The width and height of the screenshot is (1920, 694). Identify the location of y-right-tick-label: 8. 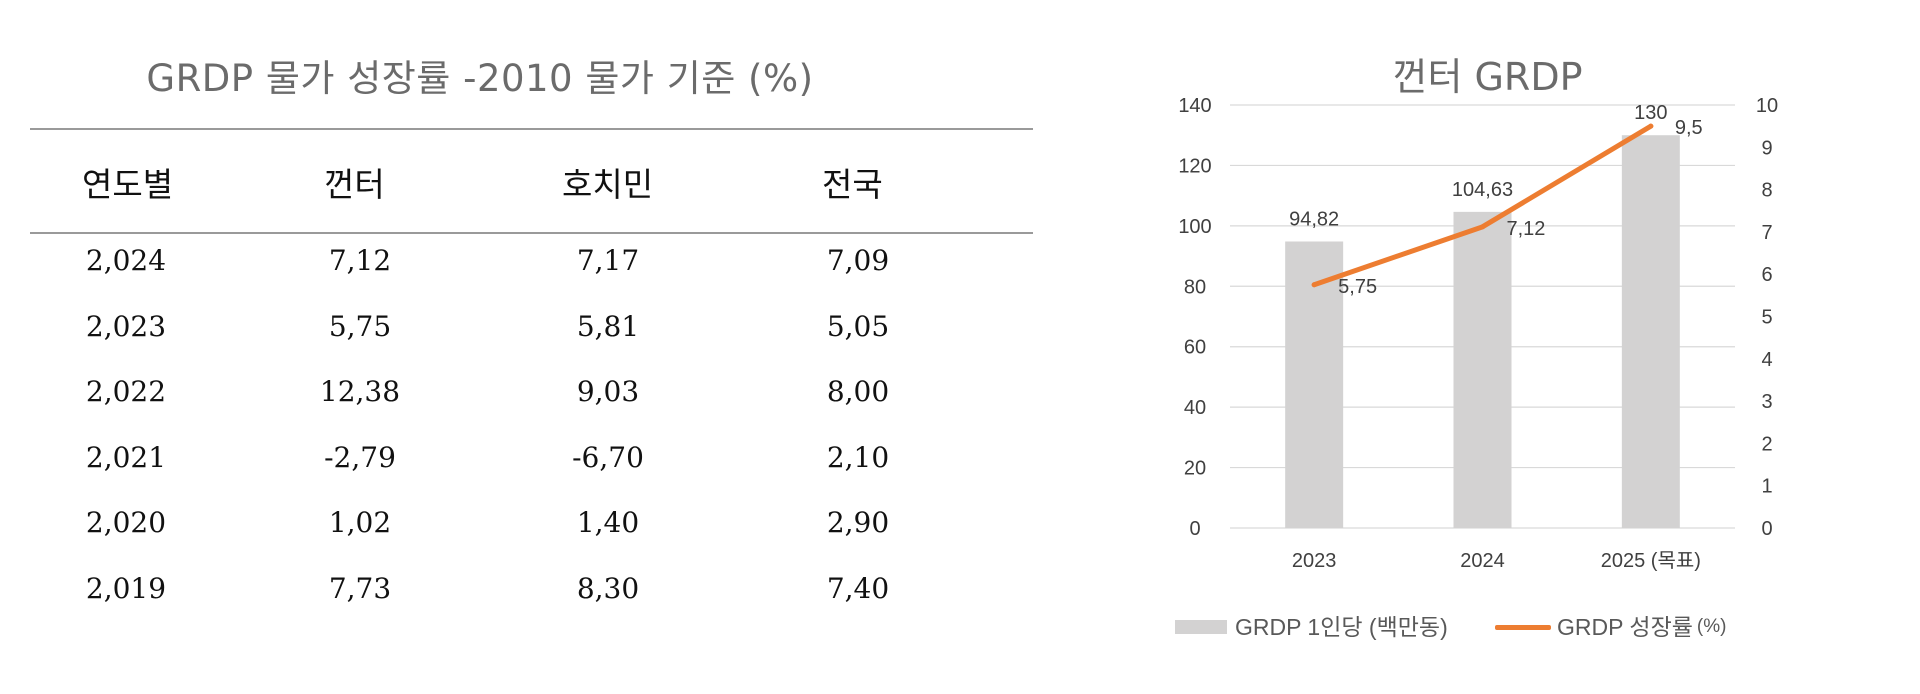
(1766, 191).